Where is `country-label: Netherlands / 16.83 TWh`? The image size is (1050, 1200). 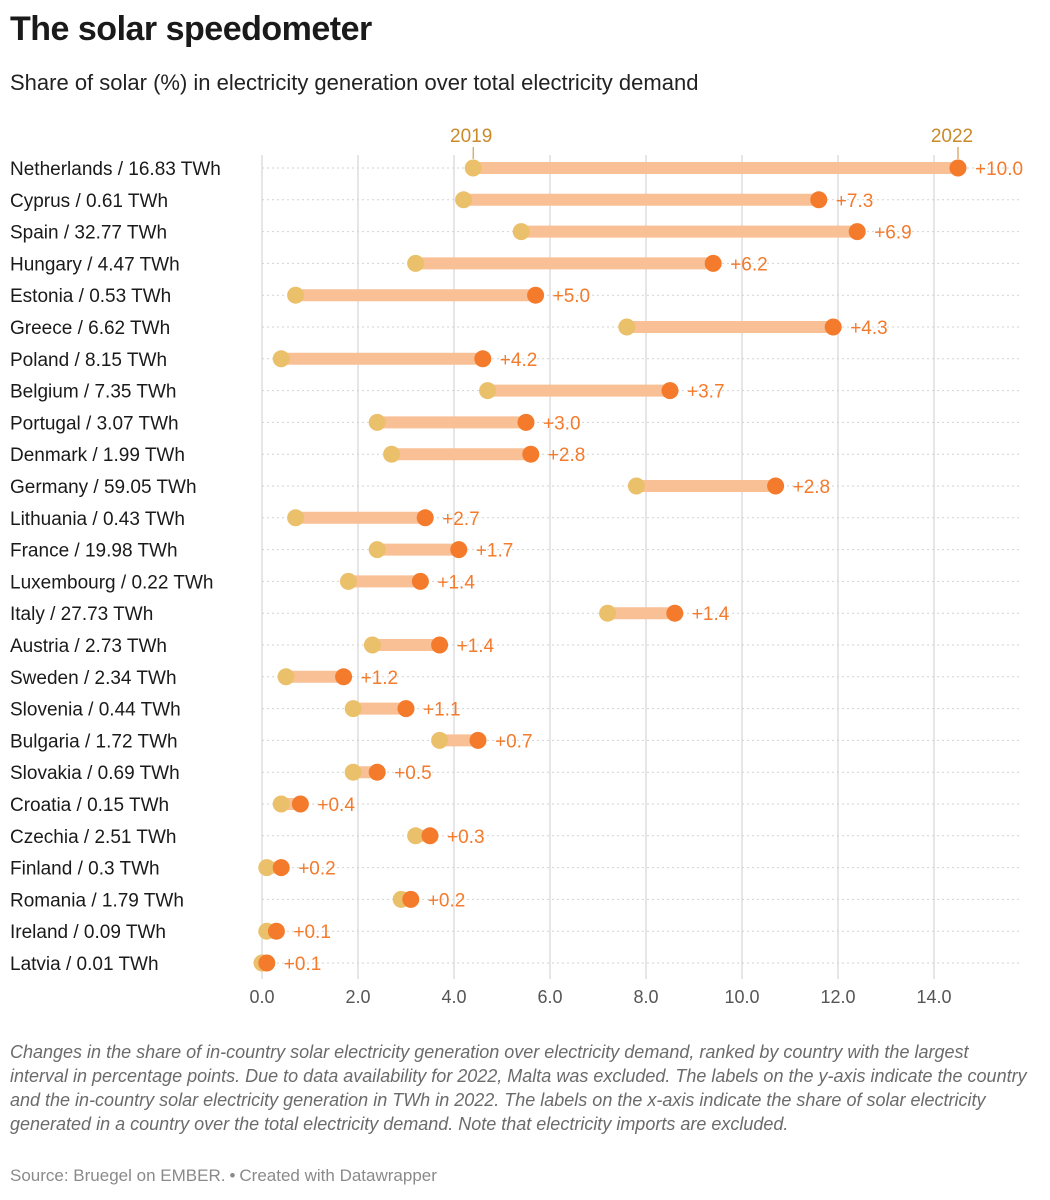 country-label: Netherlands / 16.83 TWh is located at coordinates (115, 169).